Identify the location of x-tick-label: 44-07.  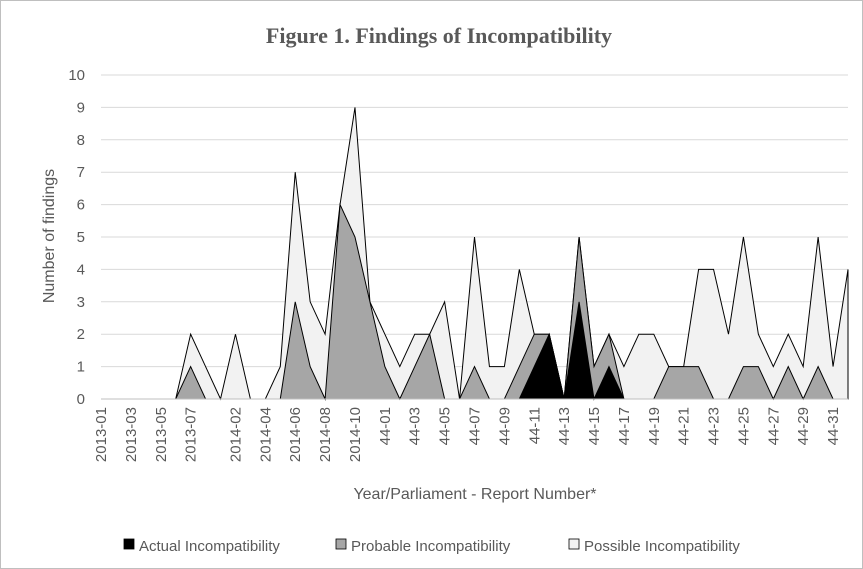
(475, 426).